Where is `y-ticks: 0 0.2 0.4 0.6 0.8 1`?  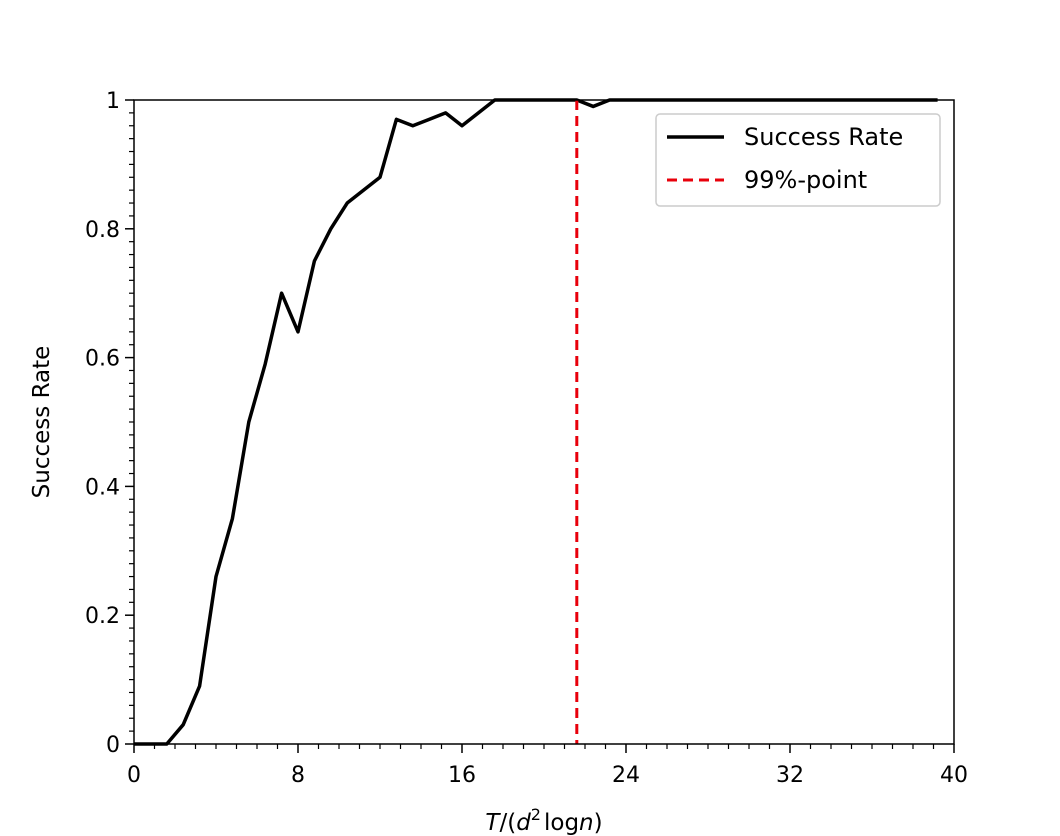 y-ticks: 0 0.2 0.4 0.6 0.8 1 is located at coordinates (109, 423).